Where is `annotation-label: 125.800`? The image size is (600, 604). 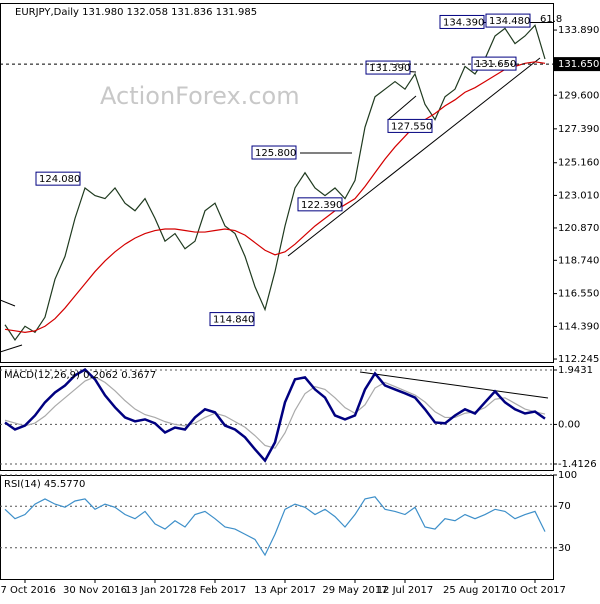 annotation-label: 125.800 is located at coordinates (275, 153).